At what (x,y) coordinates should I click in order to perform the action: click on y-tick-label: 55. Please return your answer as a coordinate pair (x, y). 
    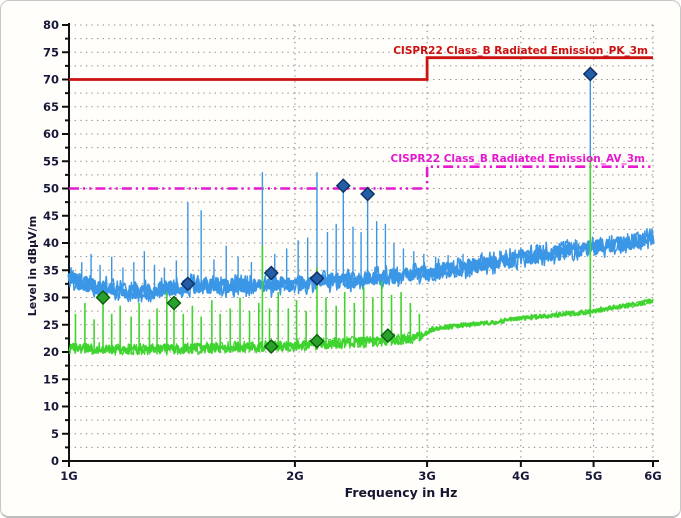
    Looking at the image, I should click on (51, 161).